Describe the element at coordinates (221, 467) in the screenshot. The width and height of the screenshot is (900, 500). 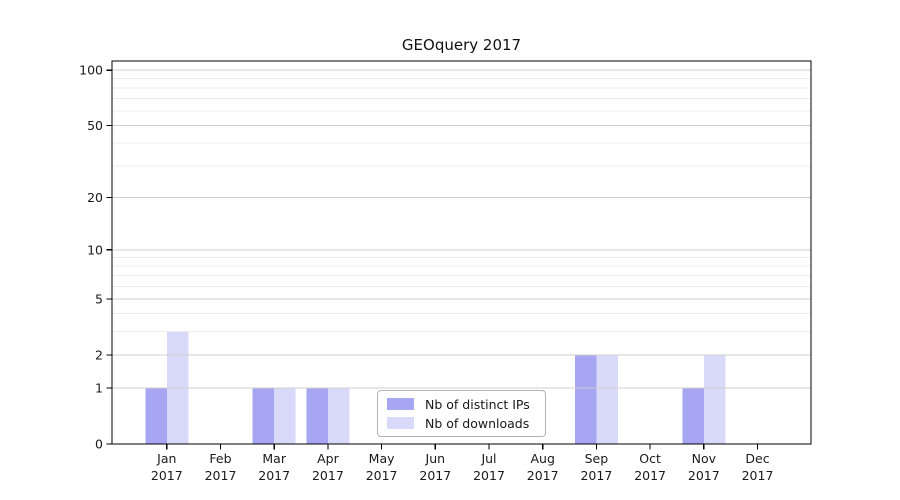
I see `x-tick-label-1: Feb 2017` at that location.